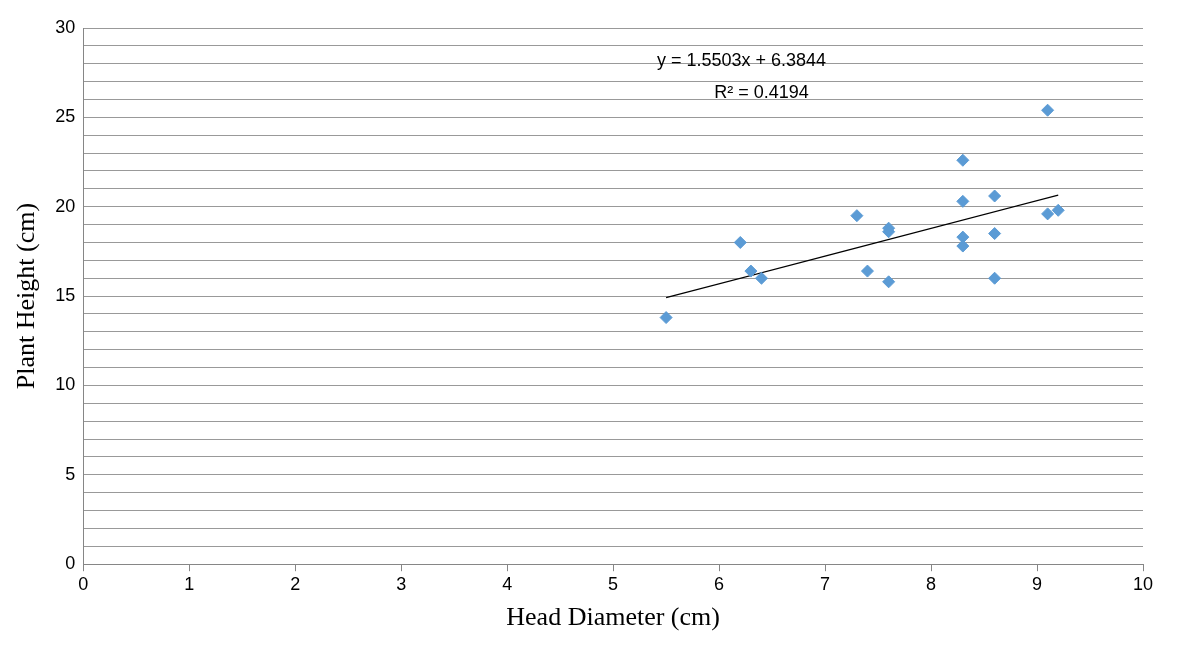  What do you see at coordinates (65, 26) in the screenshot?
I see `y-tick-label: 30` at bounding box center [65, 26].